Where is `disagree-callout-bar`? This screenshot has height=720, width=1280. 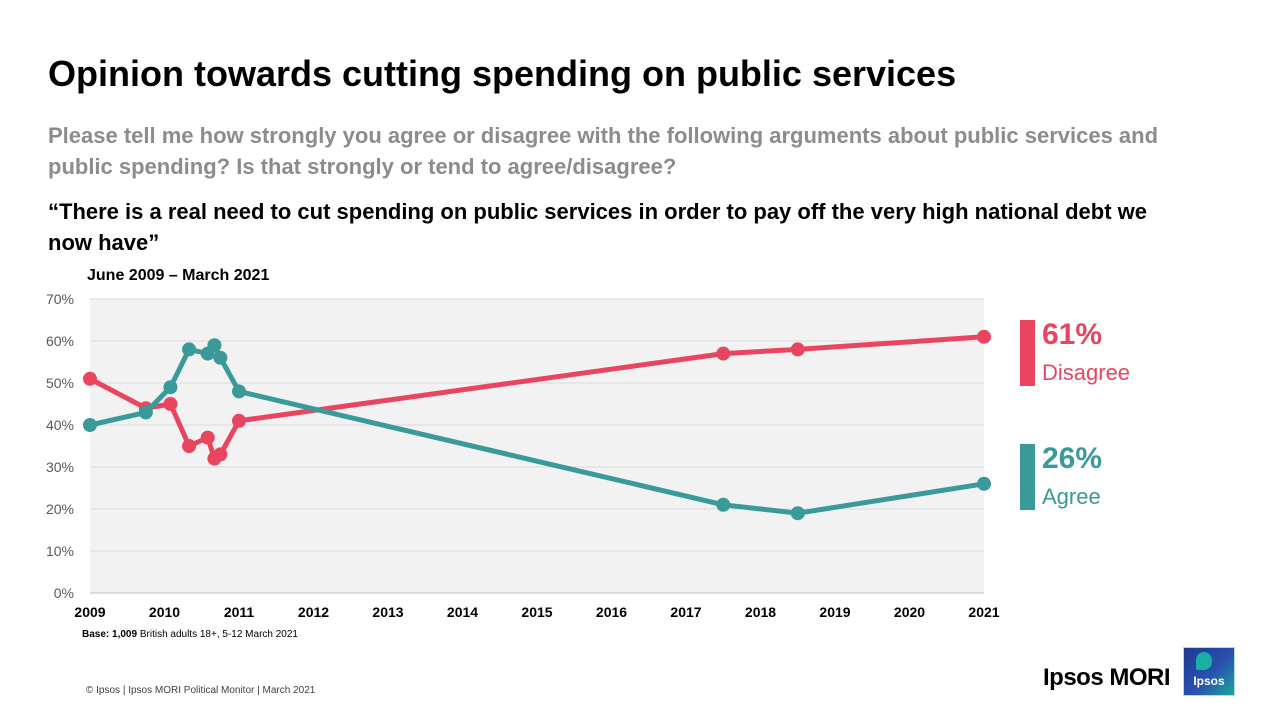 disagree-callout-bar is located at coordinates (1027, 353).